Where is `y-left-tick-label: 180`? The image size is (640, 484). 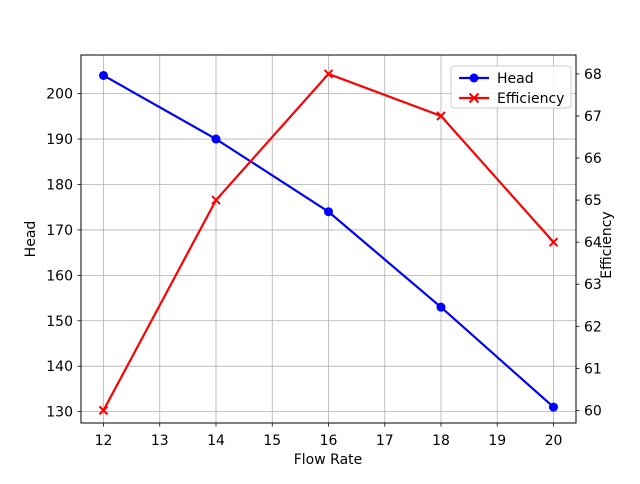 y-left-tick-label: 180 is located at coordinates (59, 185).